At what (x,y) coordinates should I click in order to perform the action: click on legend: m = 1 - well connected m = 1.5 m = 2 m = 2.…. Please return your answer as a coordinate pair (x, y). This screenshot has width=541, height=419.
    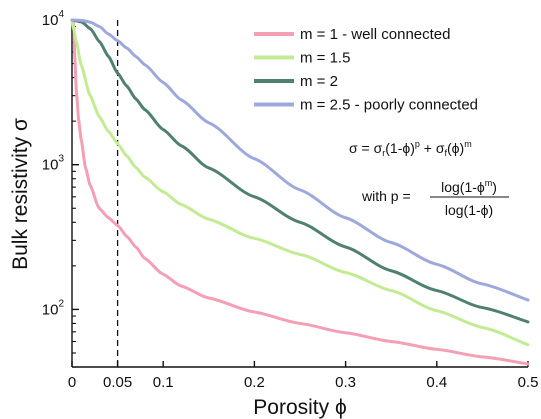
    Looking at the image, I should click on (366, 70).